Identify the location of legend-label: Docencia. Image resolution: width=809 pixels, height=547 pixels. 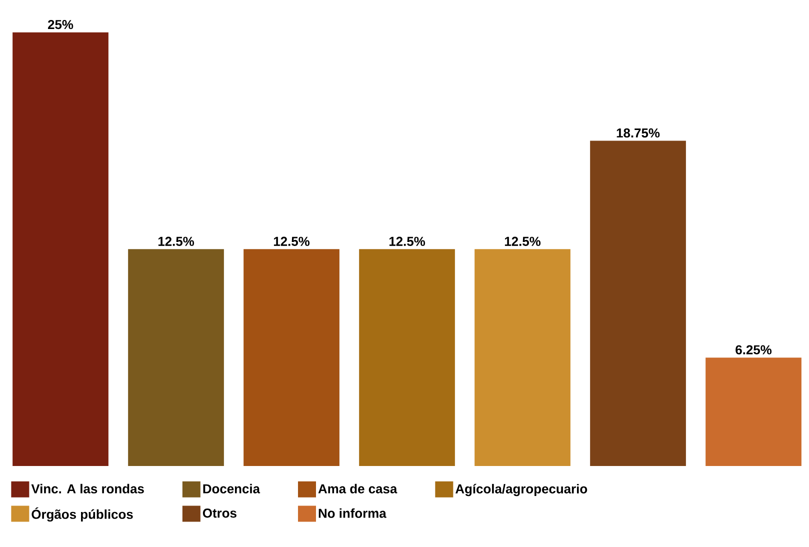
(231, 489).